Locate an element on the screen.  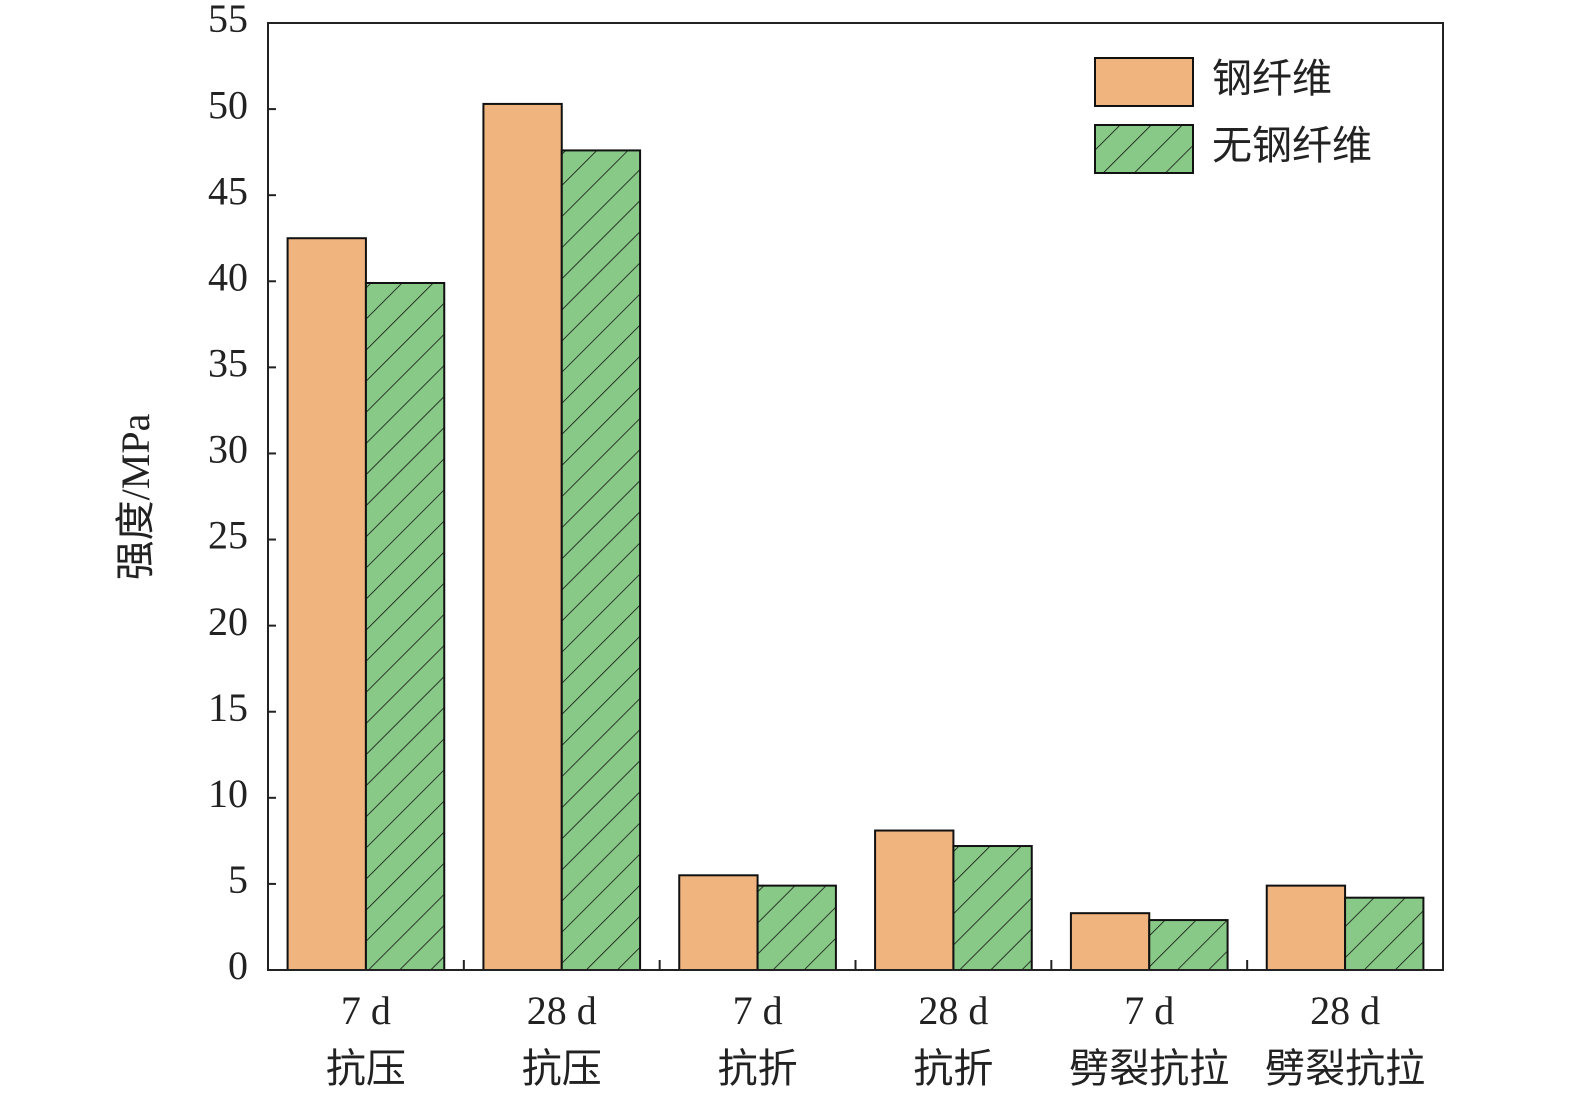
y-tick-label: 50 is located at coordinates (228, 104).